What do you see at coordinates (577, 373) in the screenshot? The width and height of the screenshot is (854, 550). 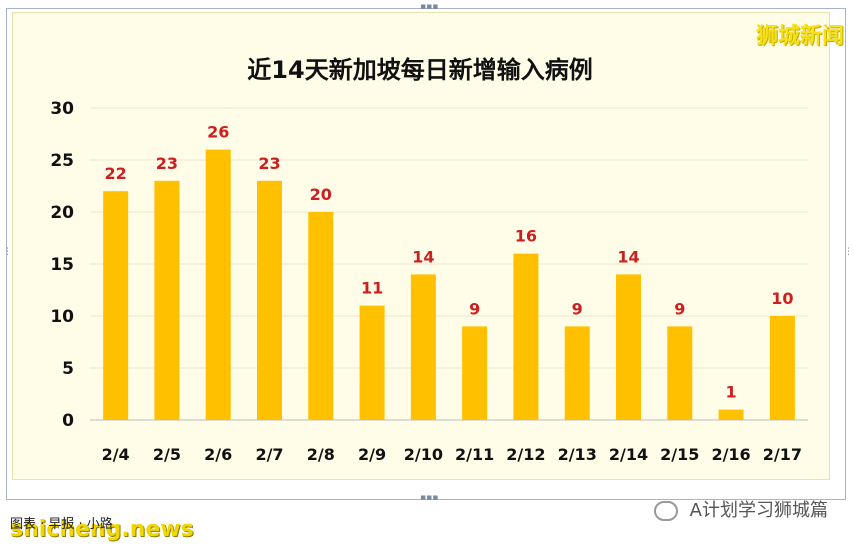 I see `bar-2/13` at bounding box center [577, 373].